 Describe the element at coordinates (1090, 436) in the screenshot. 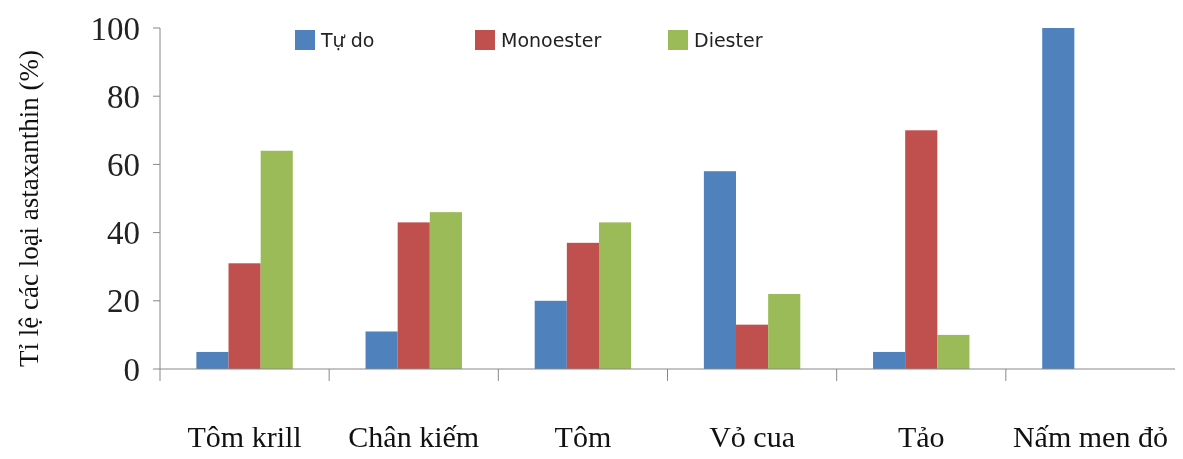

I see `x-tick-label: Nấm men đỏ` at that location.